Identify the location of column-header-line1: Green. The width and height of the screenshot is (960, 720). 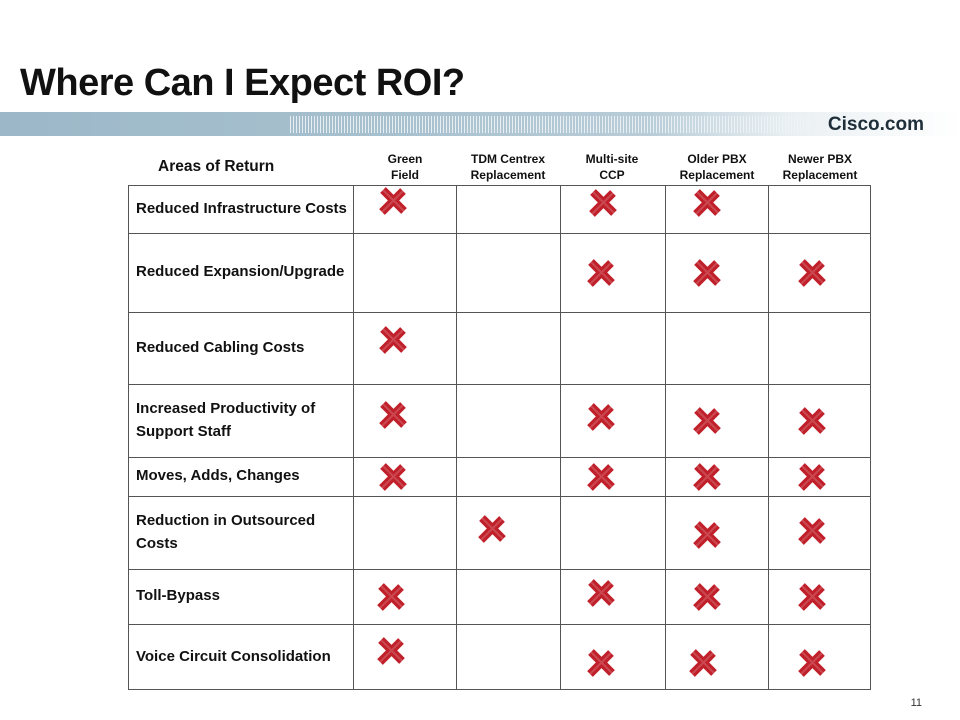
(405, 158).